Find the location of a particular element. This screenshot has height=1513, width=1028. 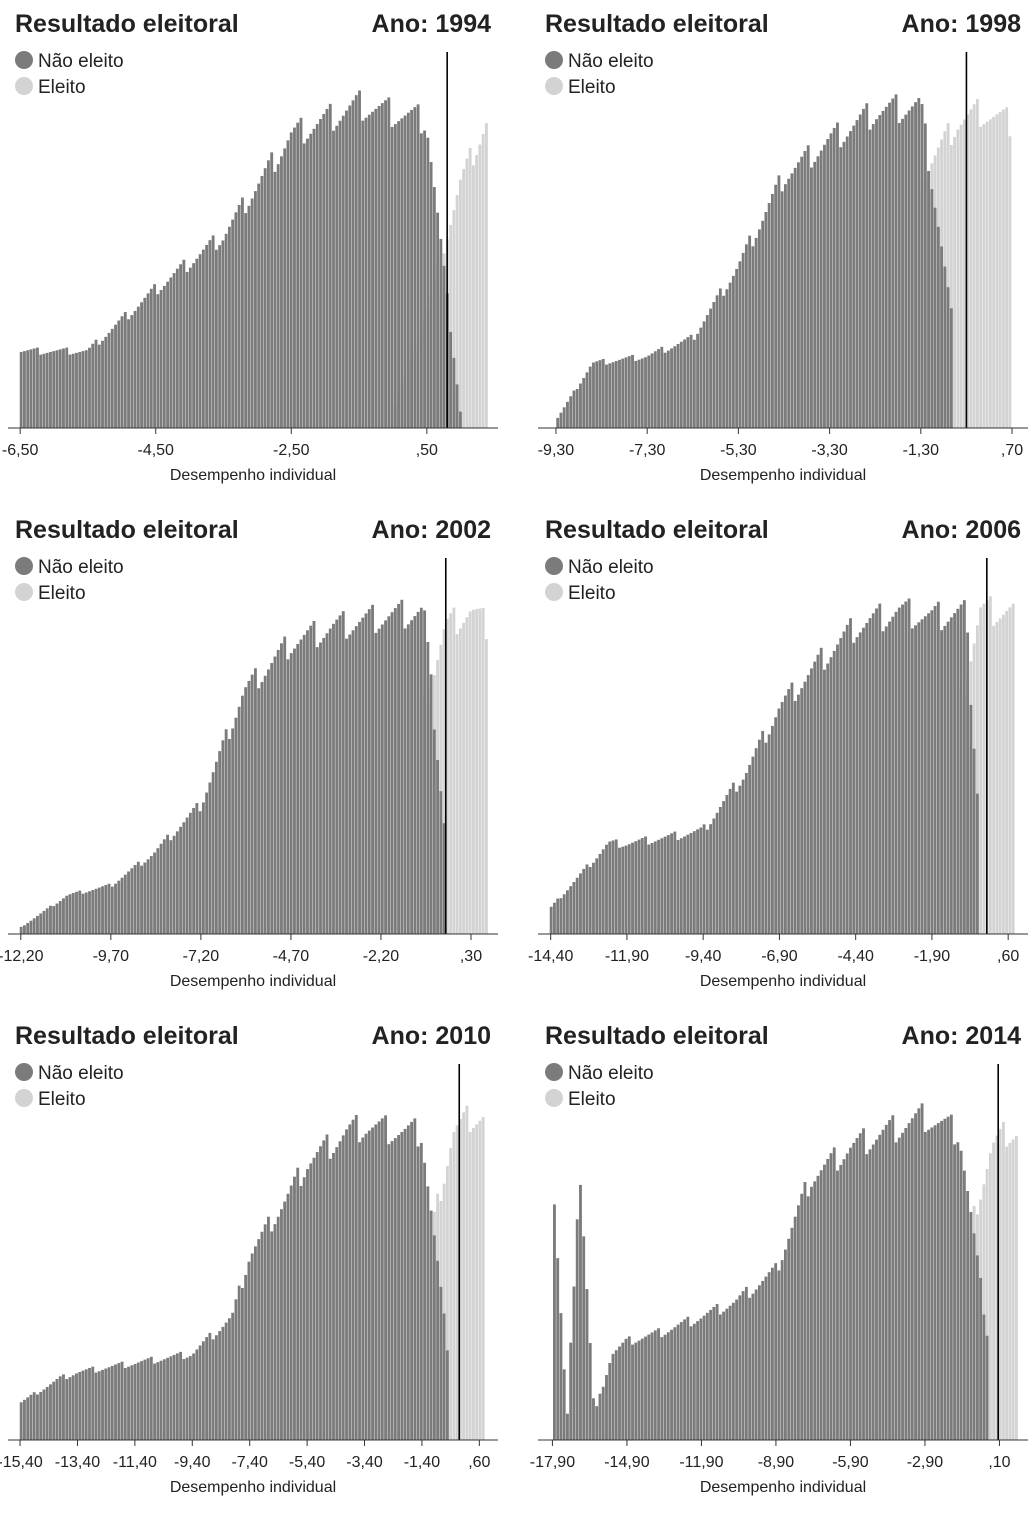

legend-marker is located at coordinates (24, 86).